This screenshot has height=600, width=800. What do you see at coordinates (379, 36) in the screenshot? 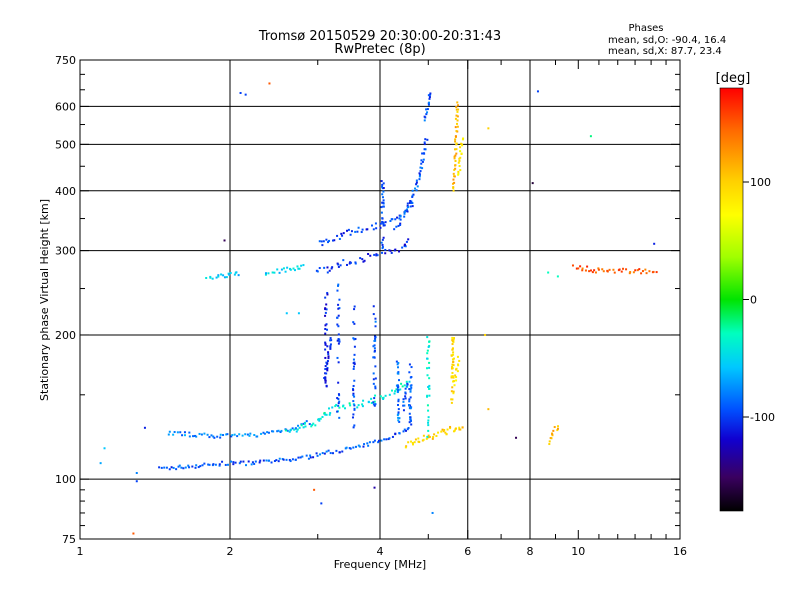
I see `chart-title: Tromsø 20150529 20:30:00-20:31:43` at bounding box center [379, 36].